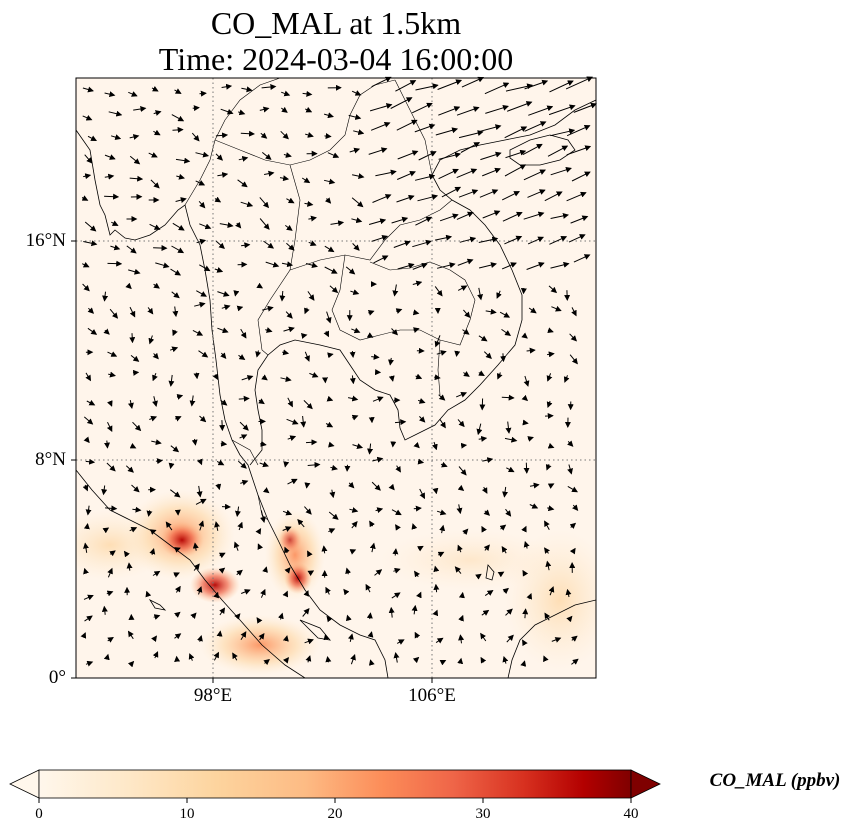 The width and height of the screenshot is (860, 836). Describe the element at coordinates (432, 695) in the screenshot. I see `lon-tick-label-106e: 106°E` at that location.